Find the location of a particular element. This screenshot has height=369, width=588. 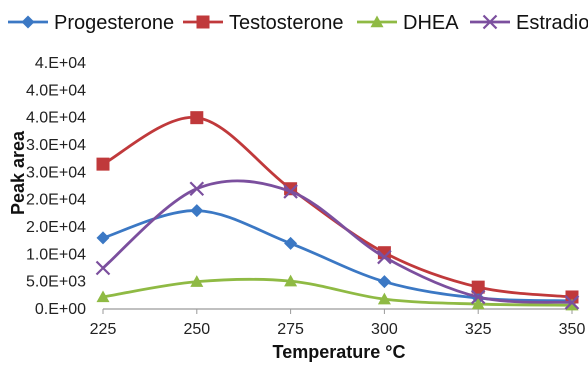

x-tick-label: 250 is located at coordinates (196, 329).